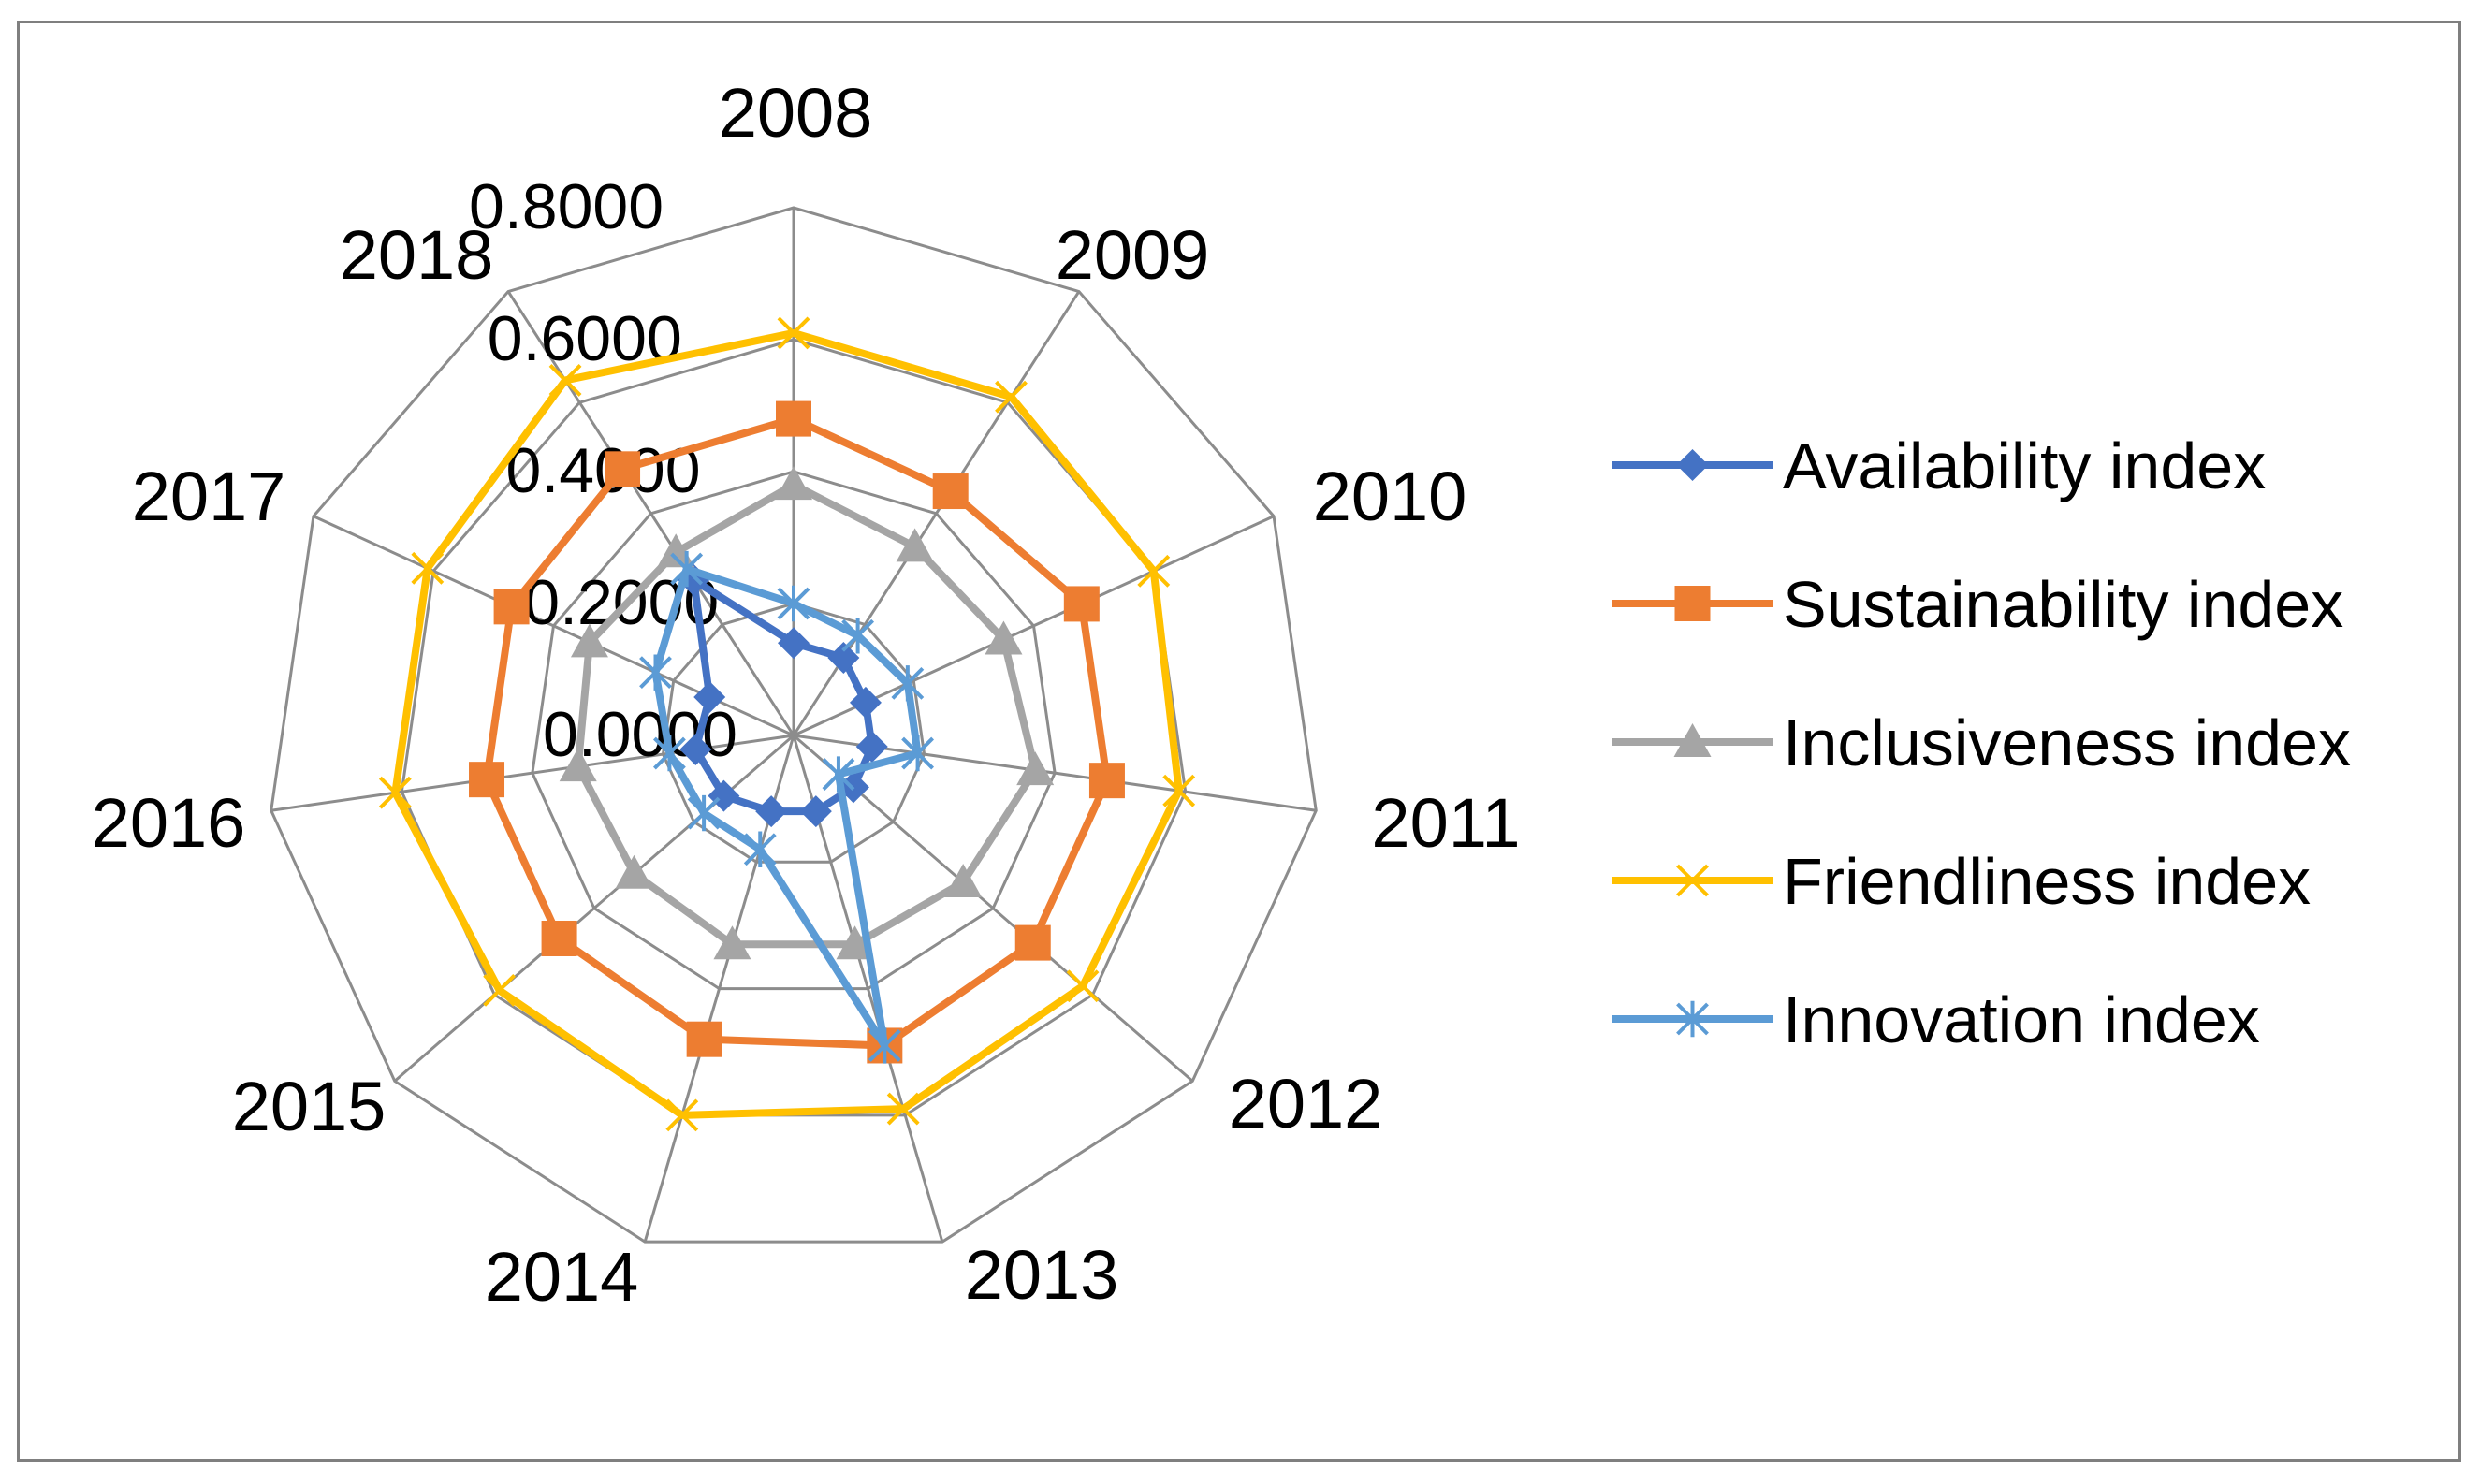  I want to click on legend-item: Innovation index, so click(1936, 1019).